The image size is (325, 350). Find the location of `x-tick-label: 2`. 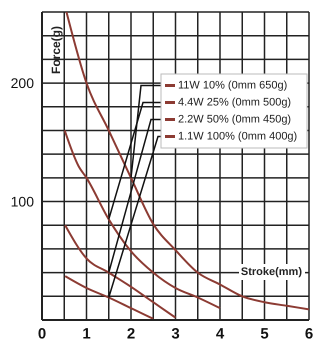

x-tick-label: 2 is located at coordinates (131, 334).